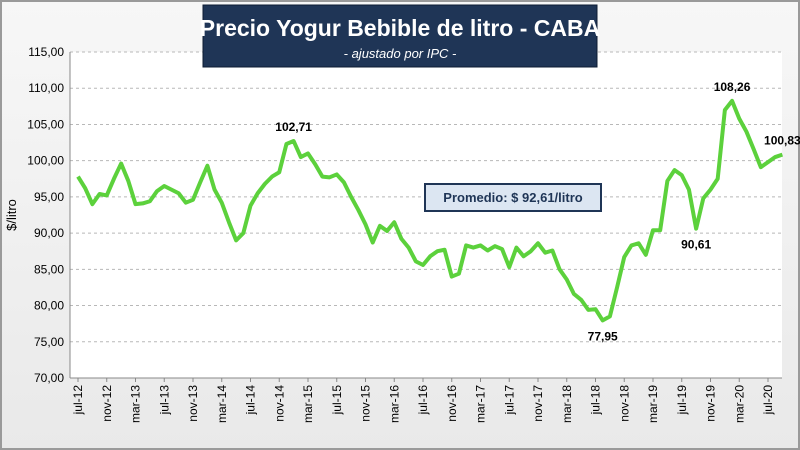 This screenshot has width=800, height=450. I want to click on data-label: 102,71, so click(293, 127).